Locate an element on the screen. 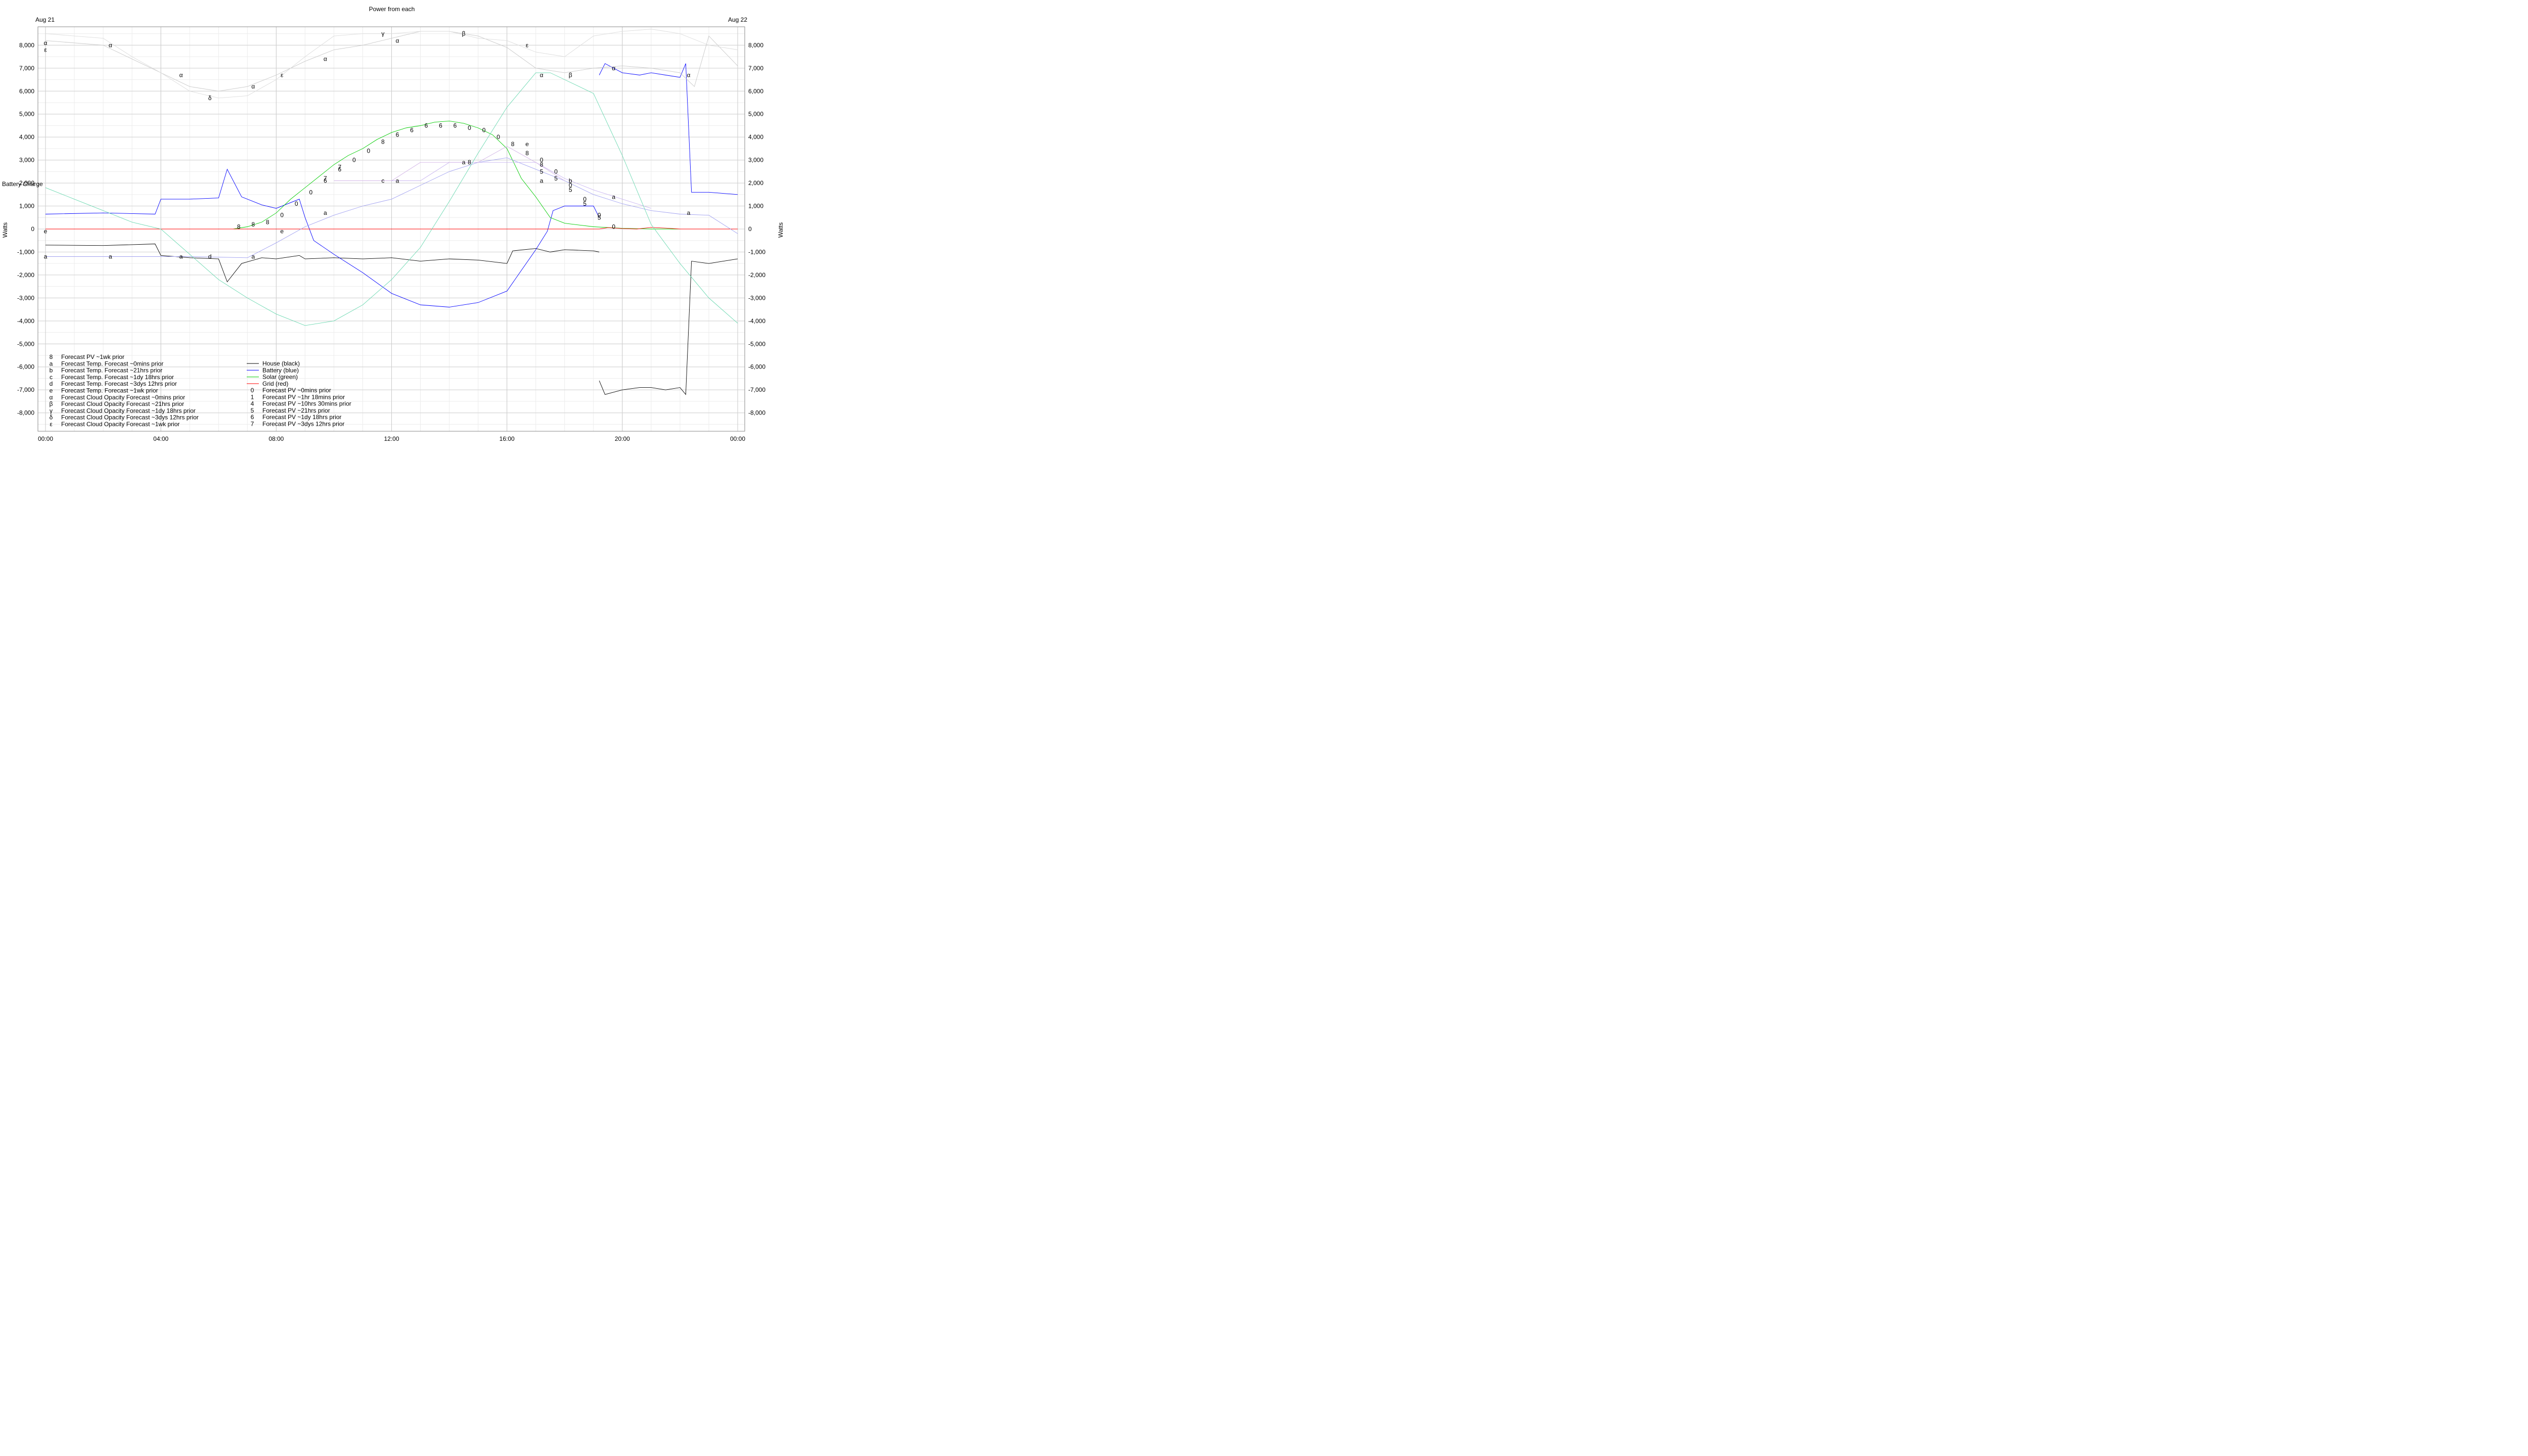 This screenshot has width=2528, height=1456. legend-label: House (black) is located at coordinates (281, 363).